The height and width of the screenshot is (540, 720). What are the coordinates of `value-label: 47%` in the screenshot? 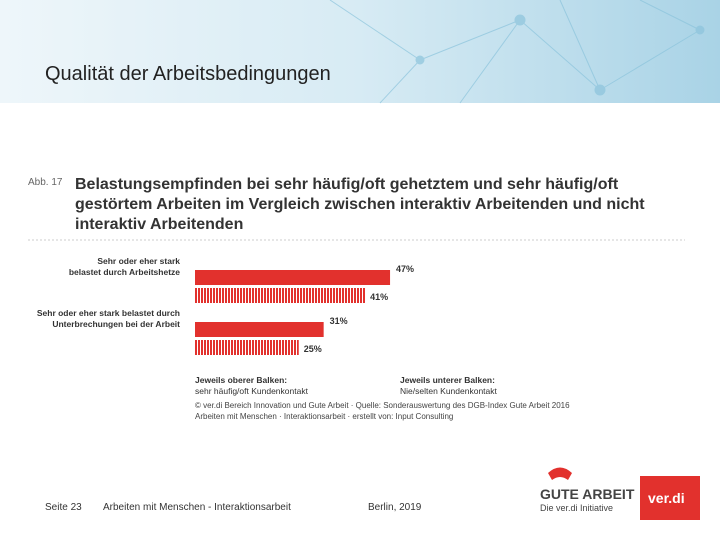 It's located at (405, 269).